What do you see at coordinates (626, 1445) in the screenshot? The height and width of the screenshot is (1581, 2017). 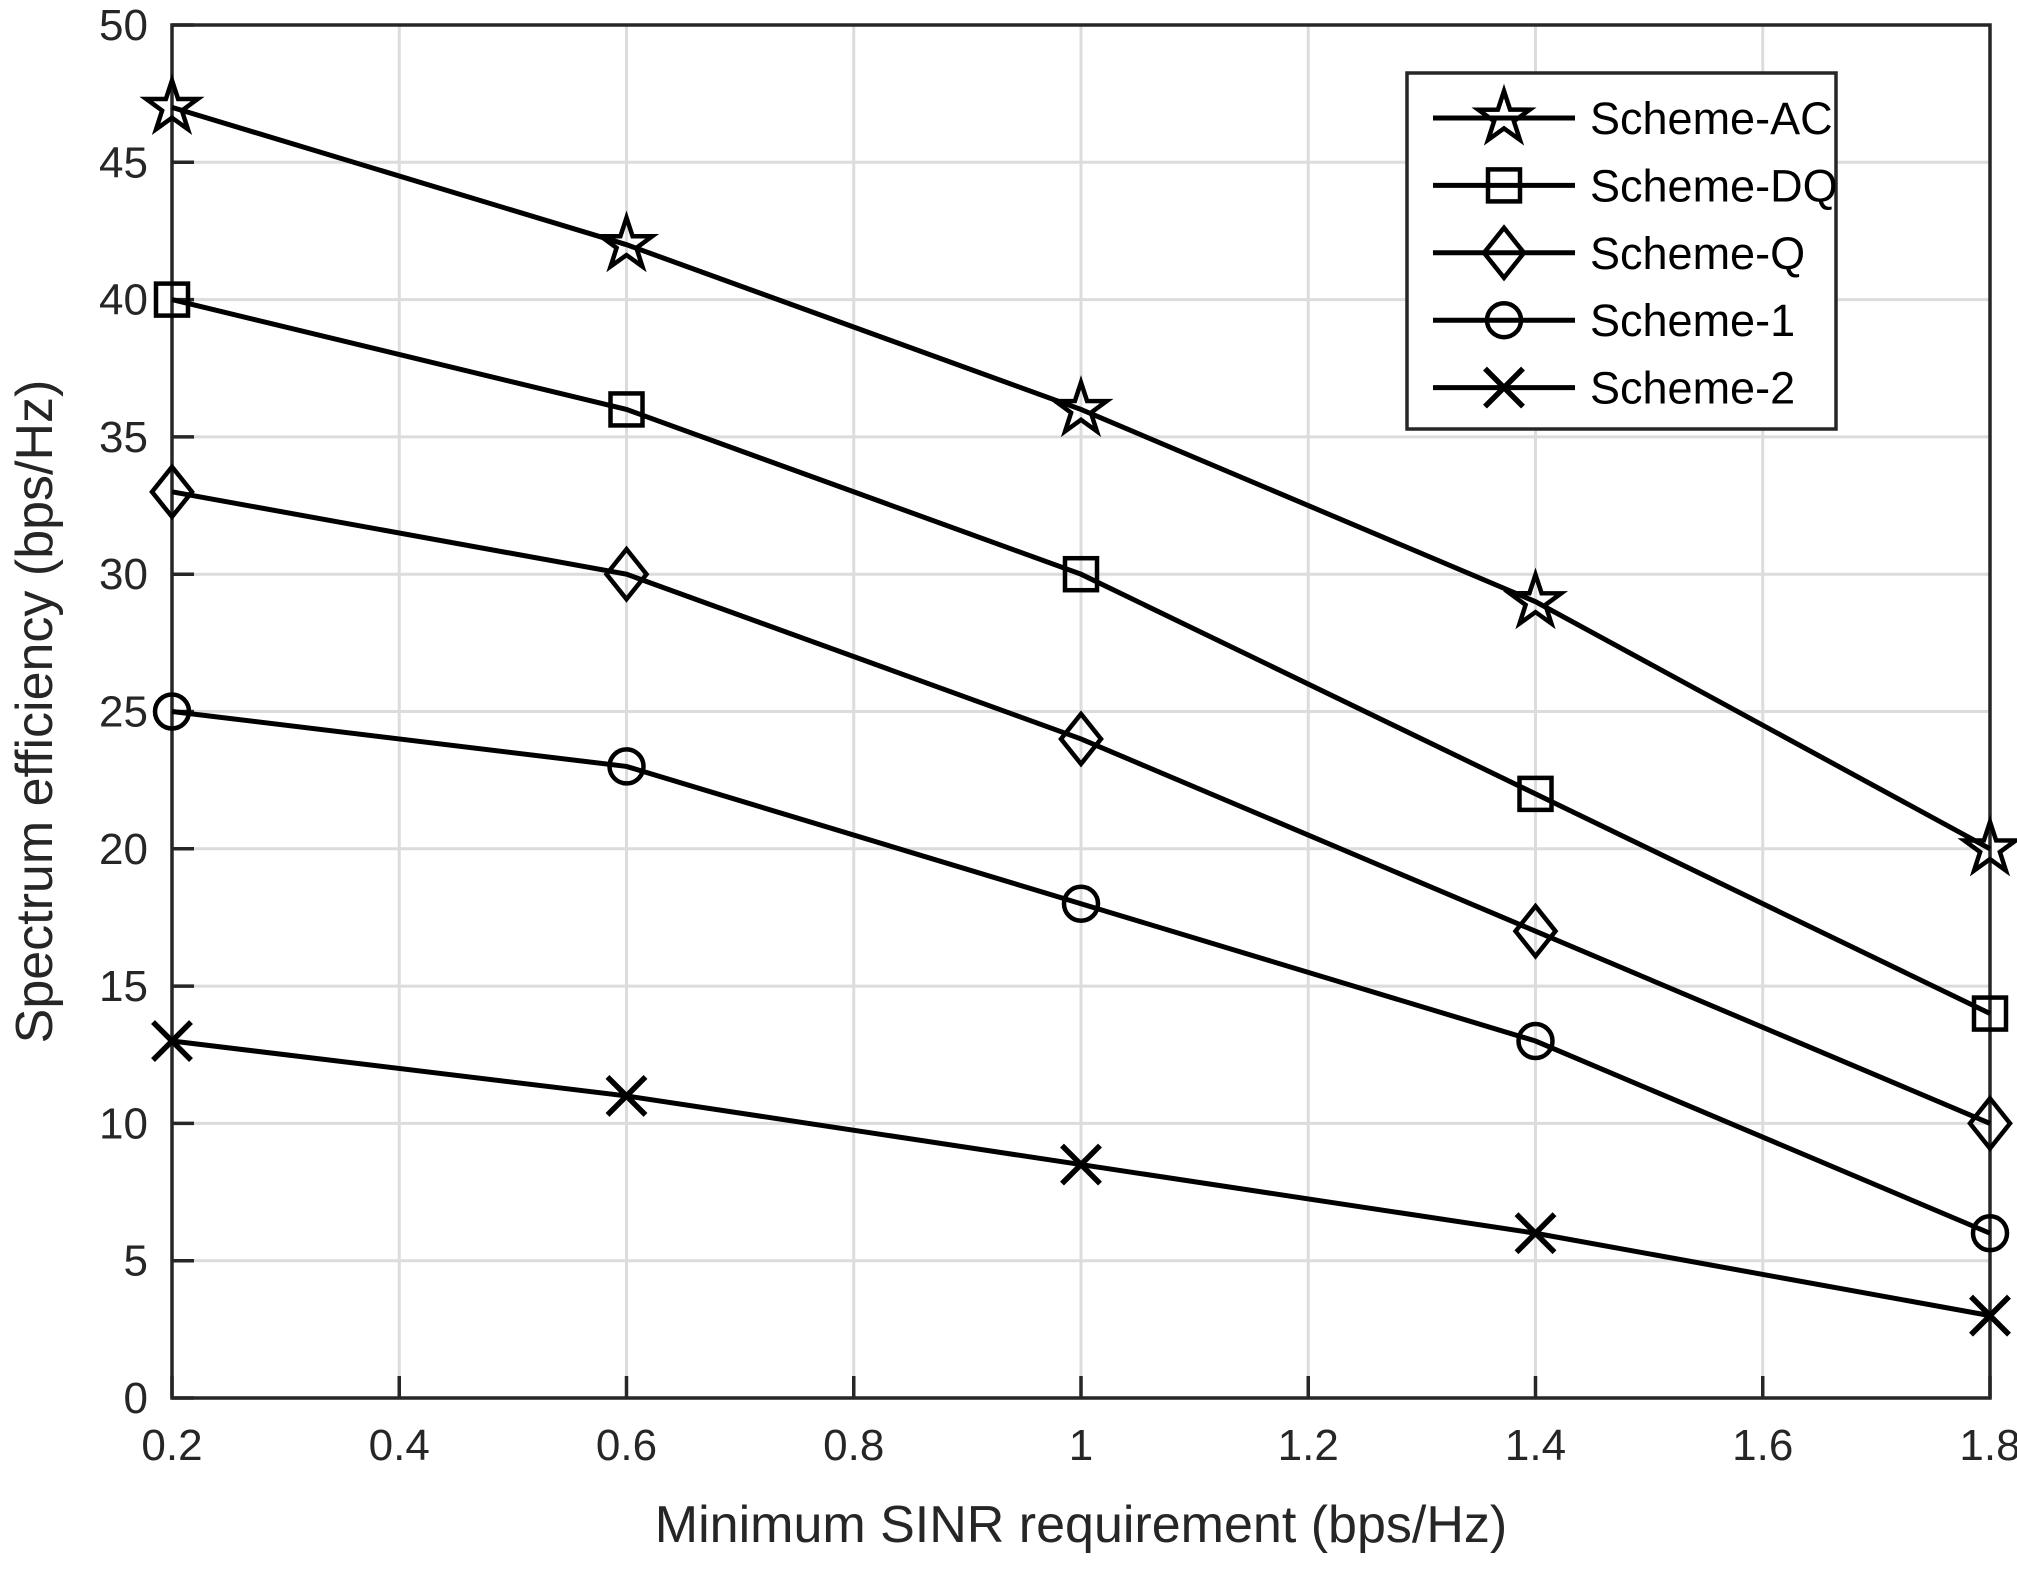 I see `x-tick-label: 0.6` at bounding box center [626, 1445].